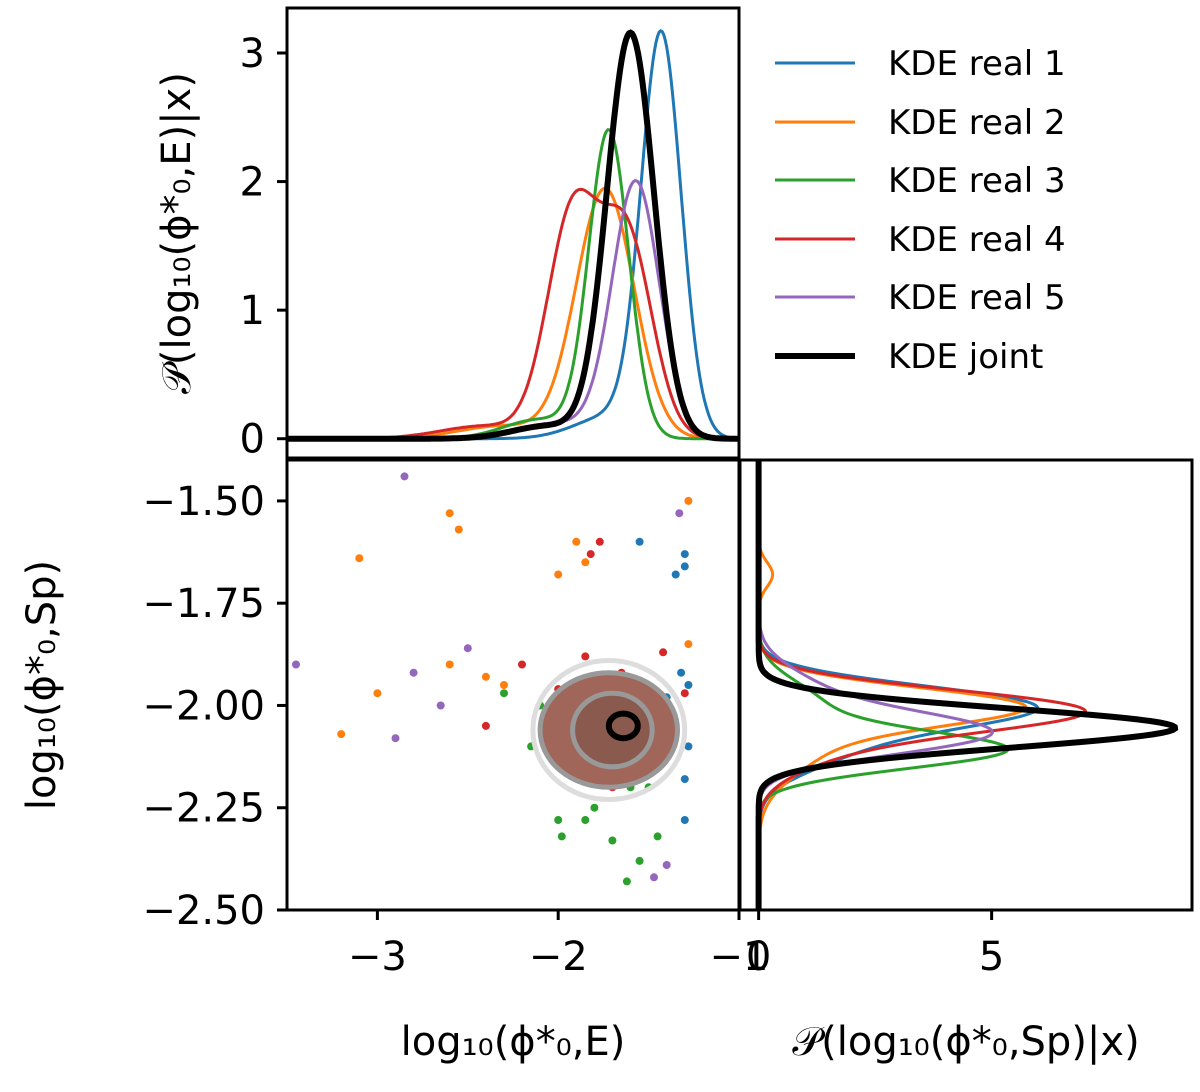 Image resolution: width=1200 pixels, height=1092 pixels. Describe the element at coordinates (492, 679) in the screenshot. I see `joint-scatter-plot` at that location.